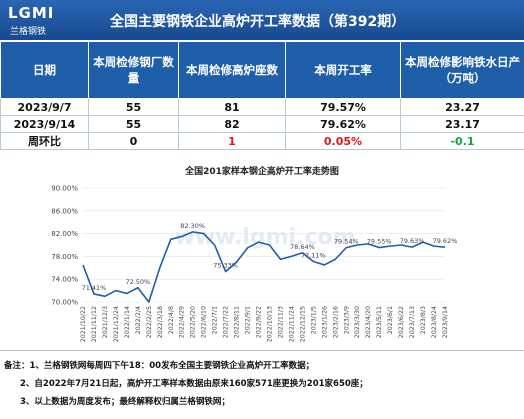 Image resolution: width=524 pixels, height=419 pixels. What do you see at coordinates (343, 141) in the screenshot?
I see `cell: 0.05%` at bounding box center [343, 141].